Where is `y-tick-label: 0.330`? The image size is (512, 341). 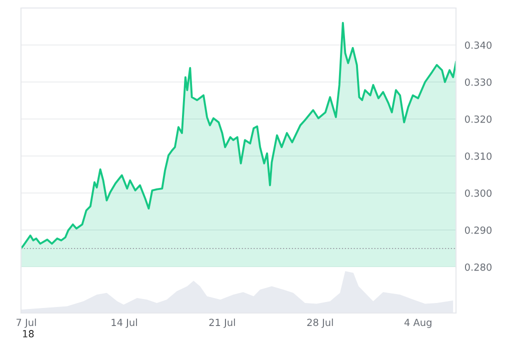 y-tick-label: 0.330 is located at coordinates (478, 82).